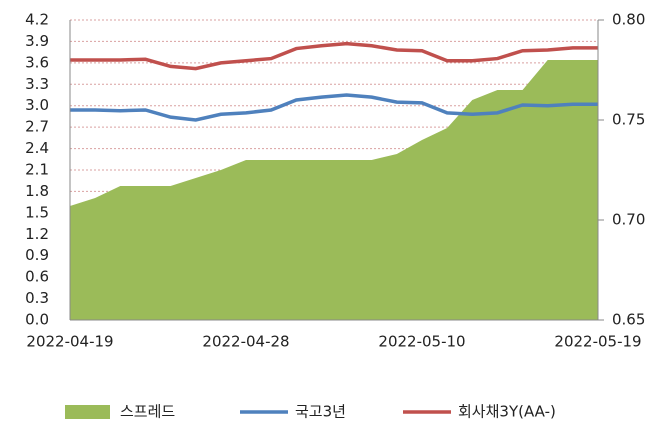 The width and height of the screenshot is (670, 426). I want to click on y-tick-label: 2.7, so click(37, 127).